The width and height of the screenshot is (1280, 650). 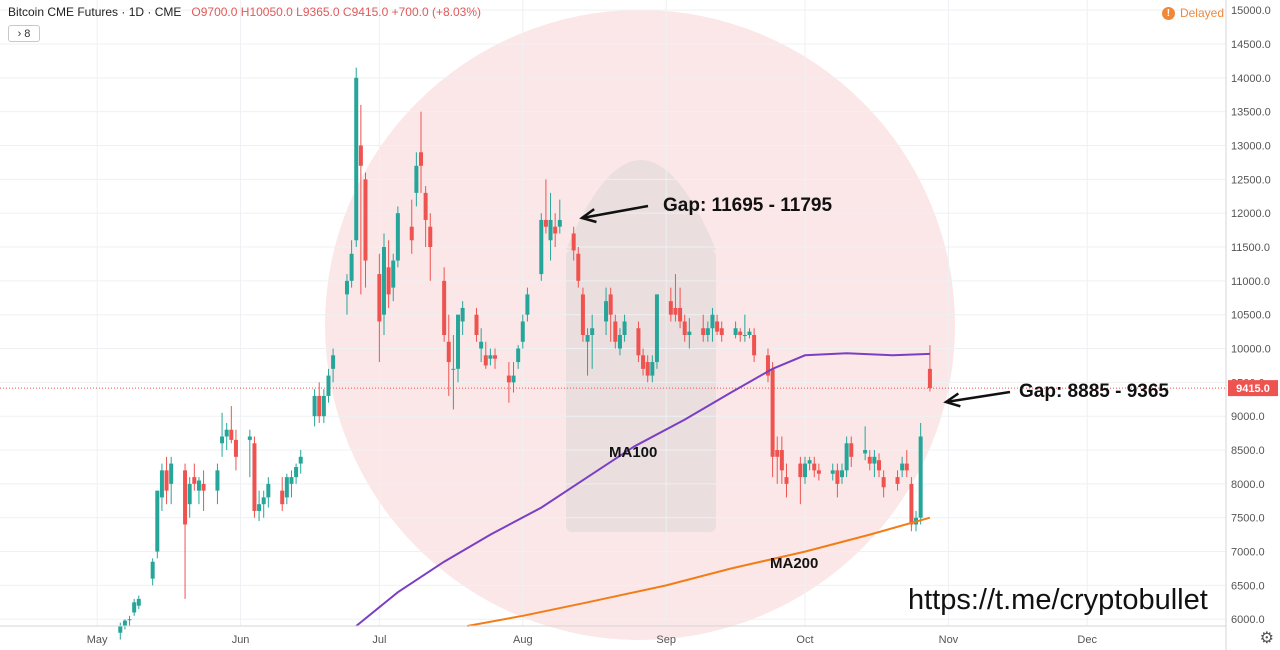 What do you see at coordinates (318, 12) in the screenshot?
I see `ohlc-low: L9365.0` at bounding box center [318, 12].